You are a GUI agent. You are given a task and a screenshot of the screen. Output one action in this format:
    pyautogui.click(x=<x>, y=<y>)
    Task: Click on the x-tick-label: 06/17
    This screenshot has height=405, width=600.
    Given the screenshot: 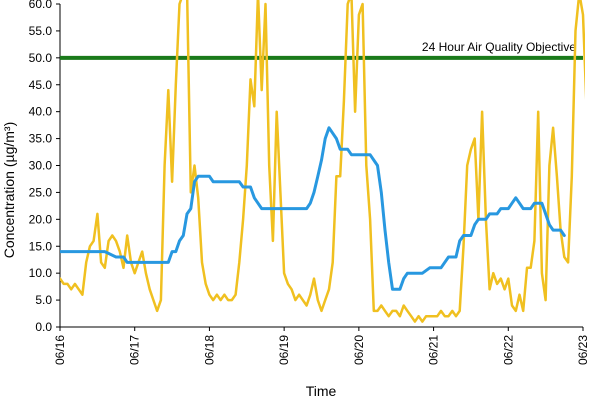 What is the action you would take?
    pyautogui.click(x=135, y=350)
    